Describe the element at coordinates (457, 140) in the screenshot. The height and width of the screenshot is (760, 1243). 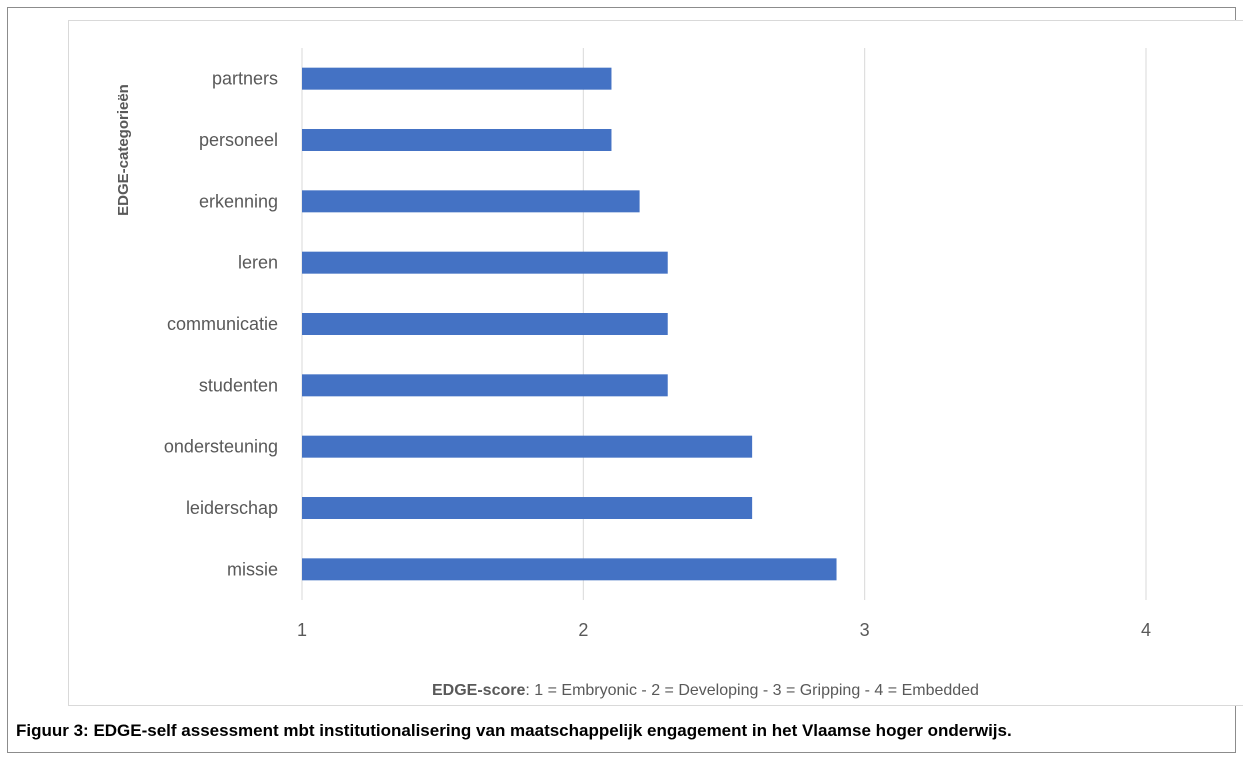
I see `bar-personeel` at that location.